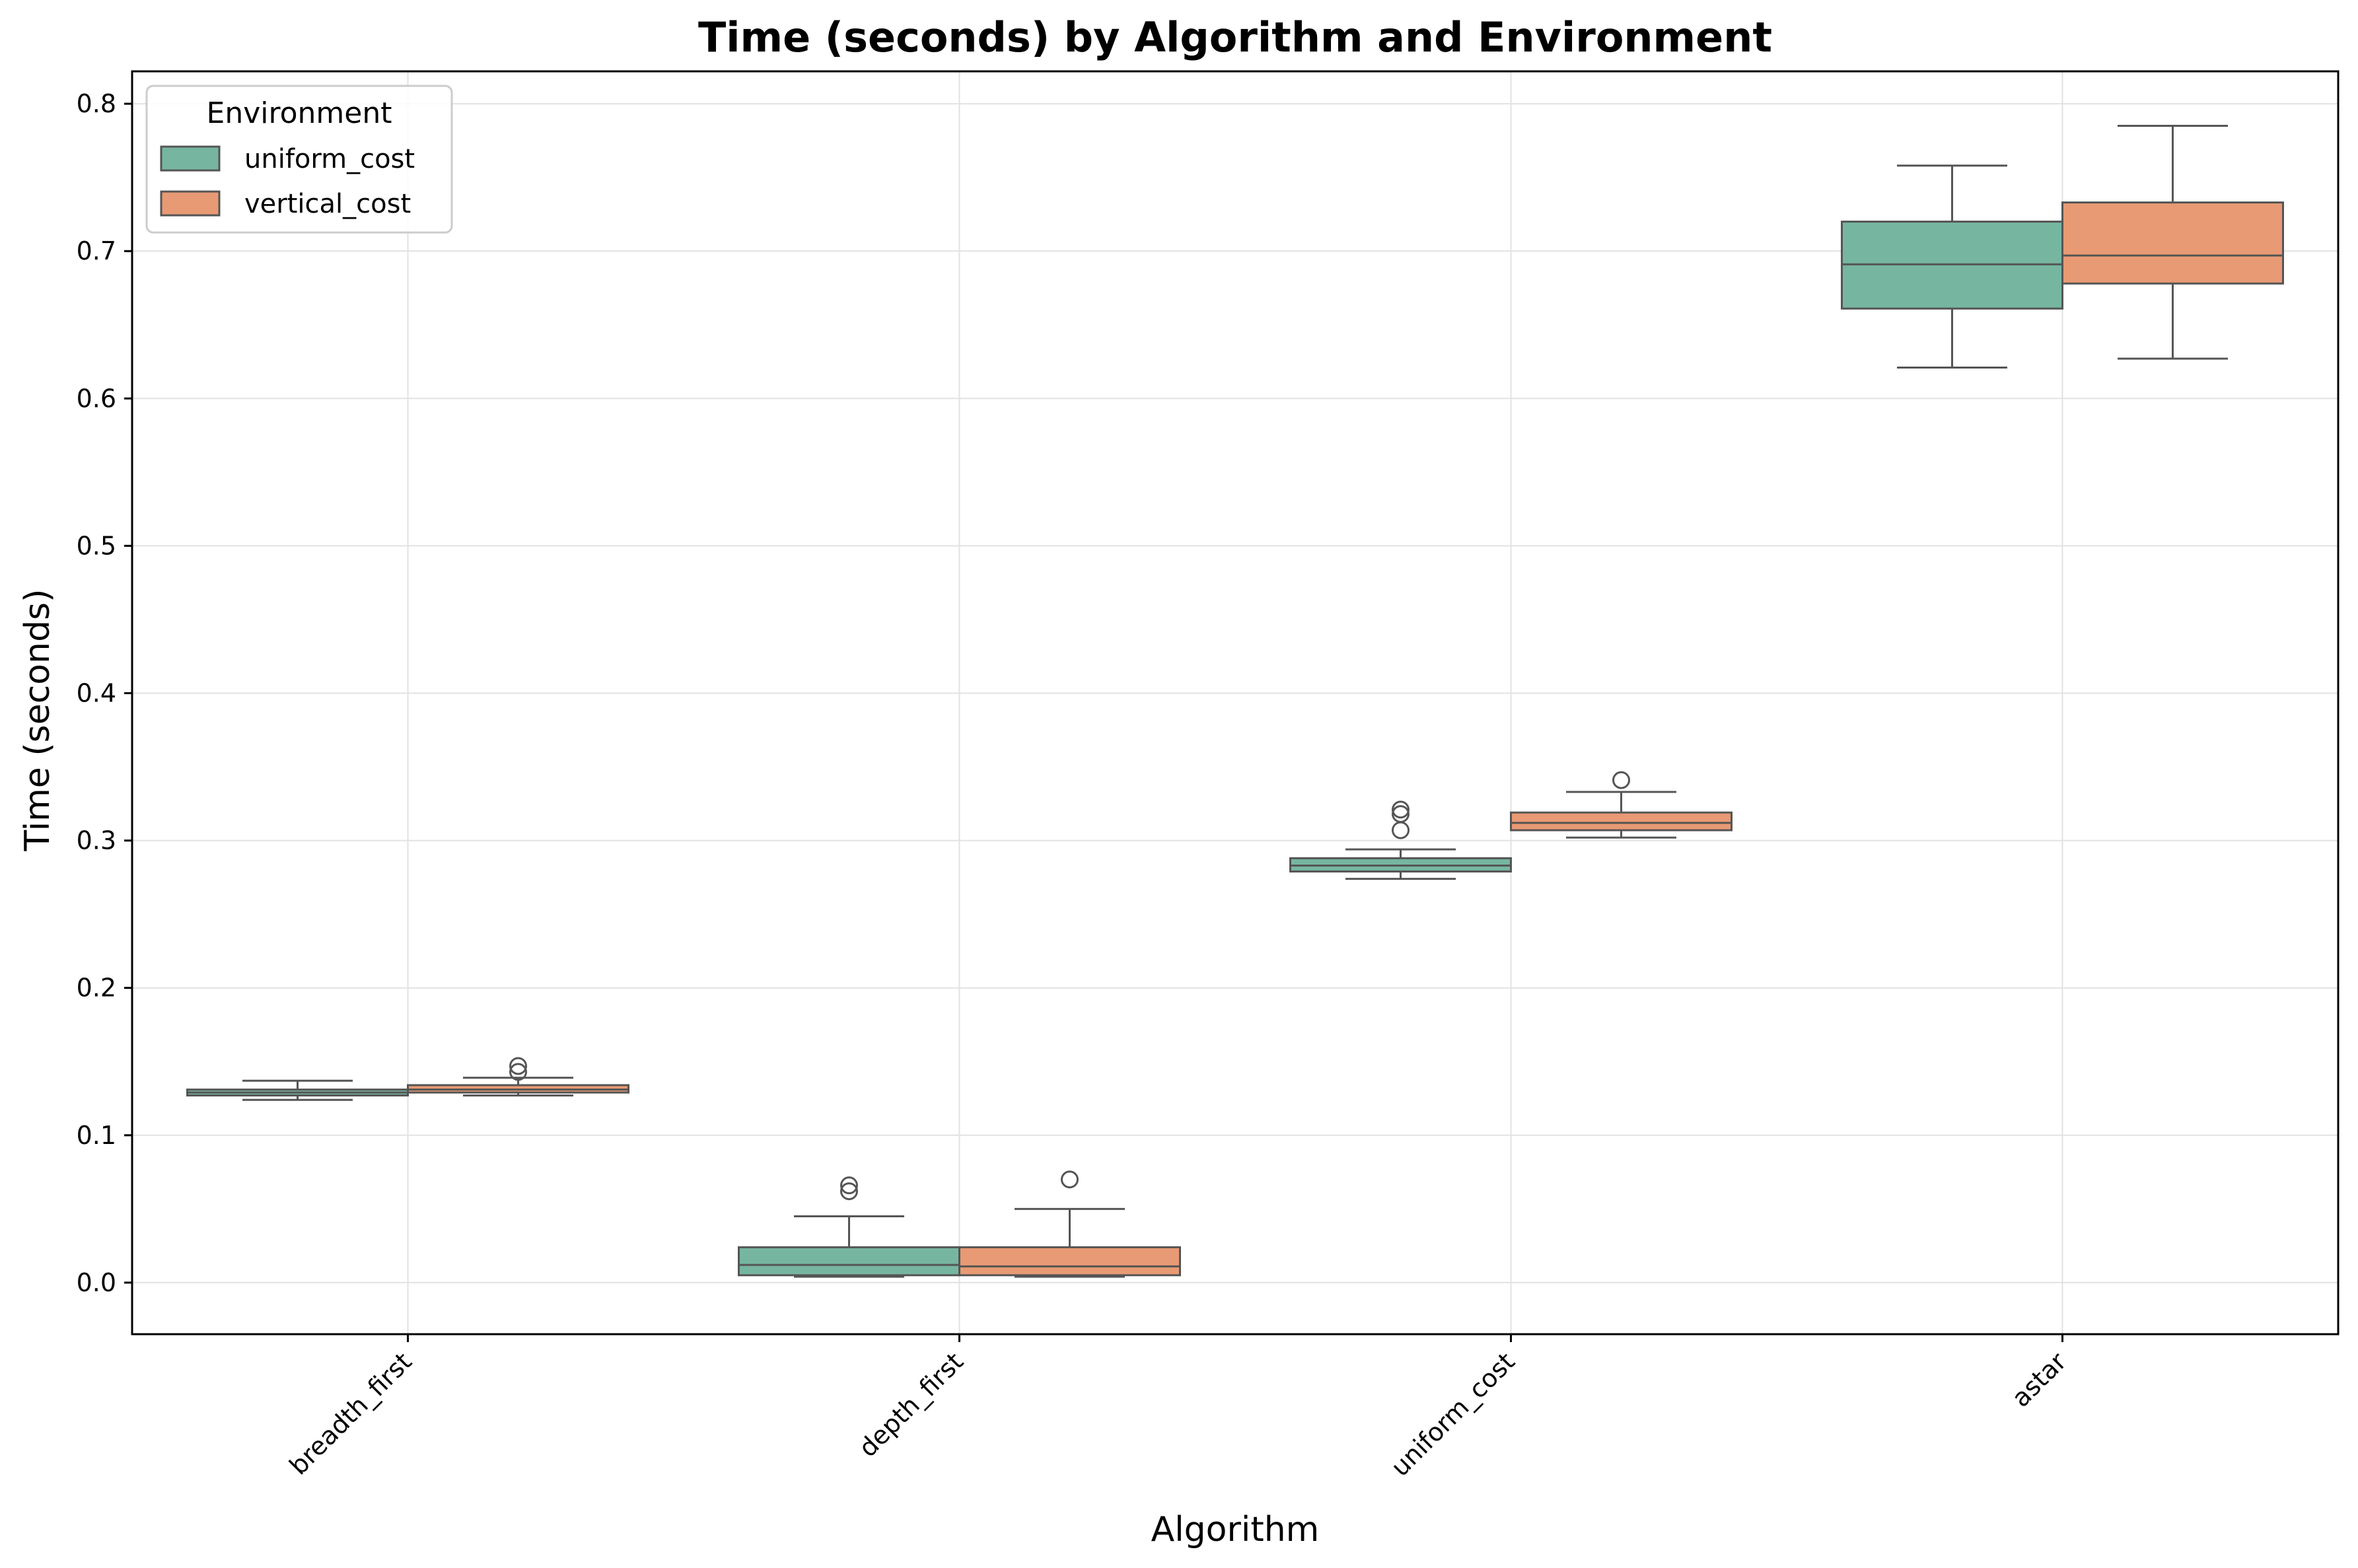  What do you see at coordinates (297, 1090) in the screenshot?
I see `box-uniform_cost-breadth_first` at bounding box center [297, 1090].